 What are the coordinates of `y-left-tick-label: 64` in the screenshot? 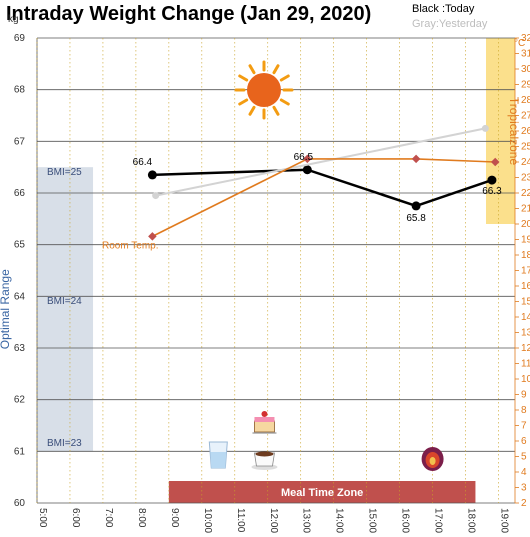 It's located at (20, 296).